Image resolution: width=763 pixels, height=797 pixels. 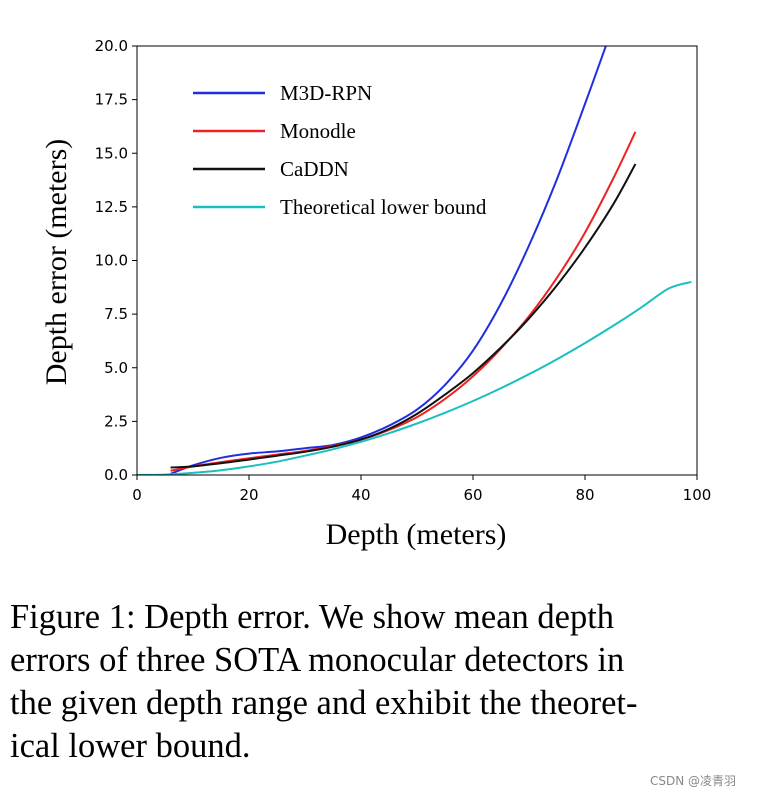 What do you see at coordinates (111, 46) in the screenshot?
I see `y-tick-label: 20.0` at bounding box center [111, 46].